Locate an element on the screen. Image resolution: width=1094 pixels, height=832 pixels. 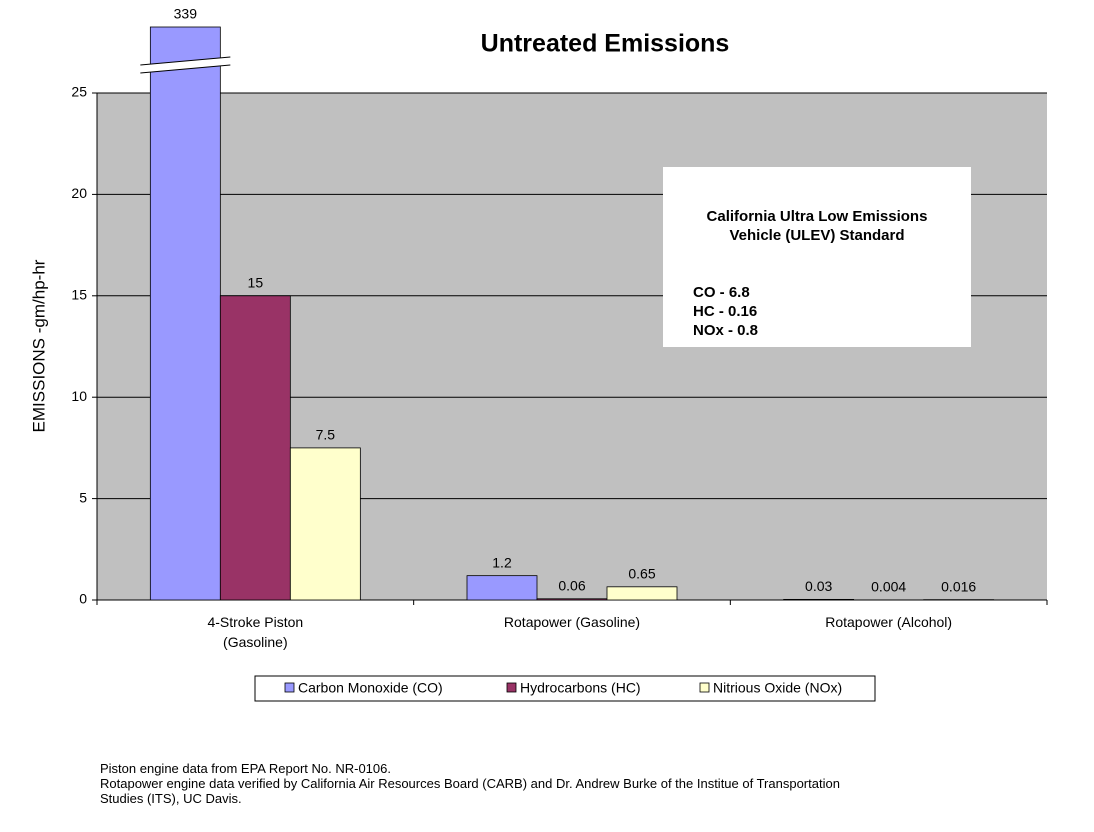
y-tick-label: 20 is located at coordinates (79, 193).